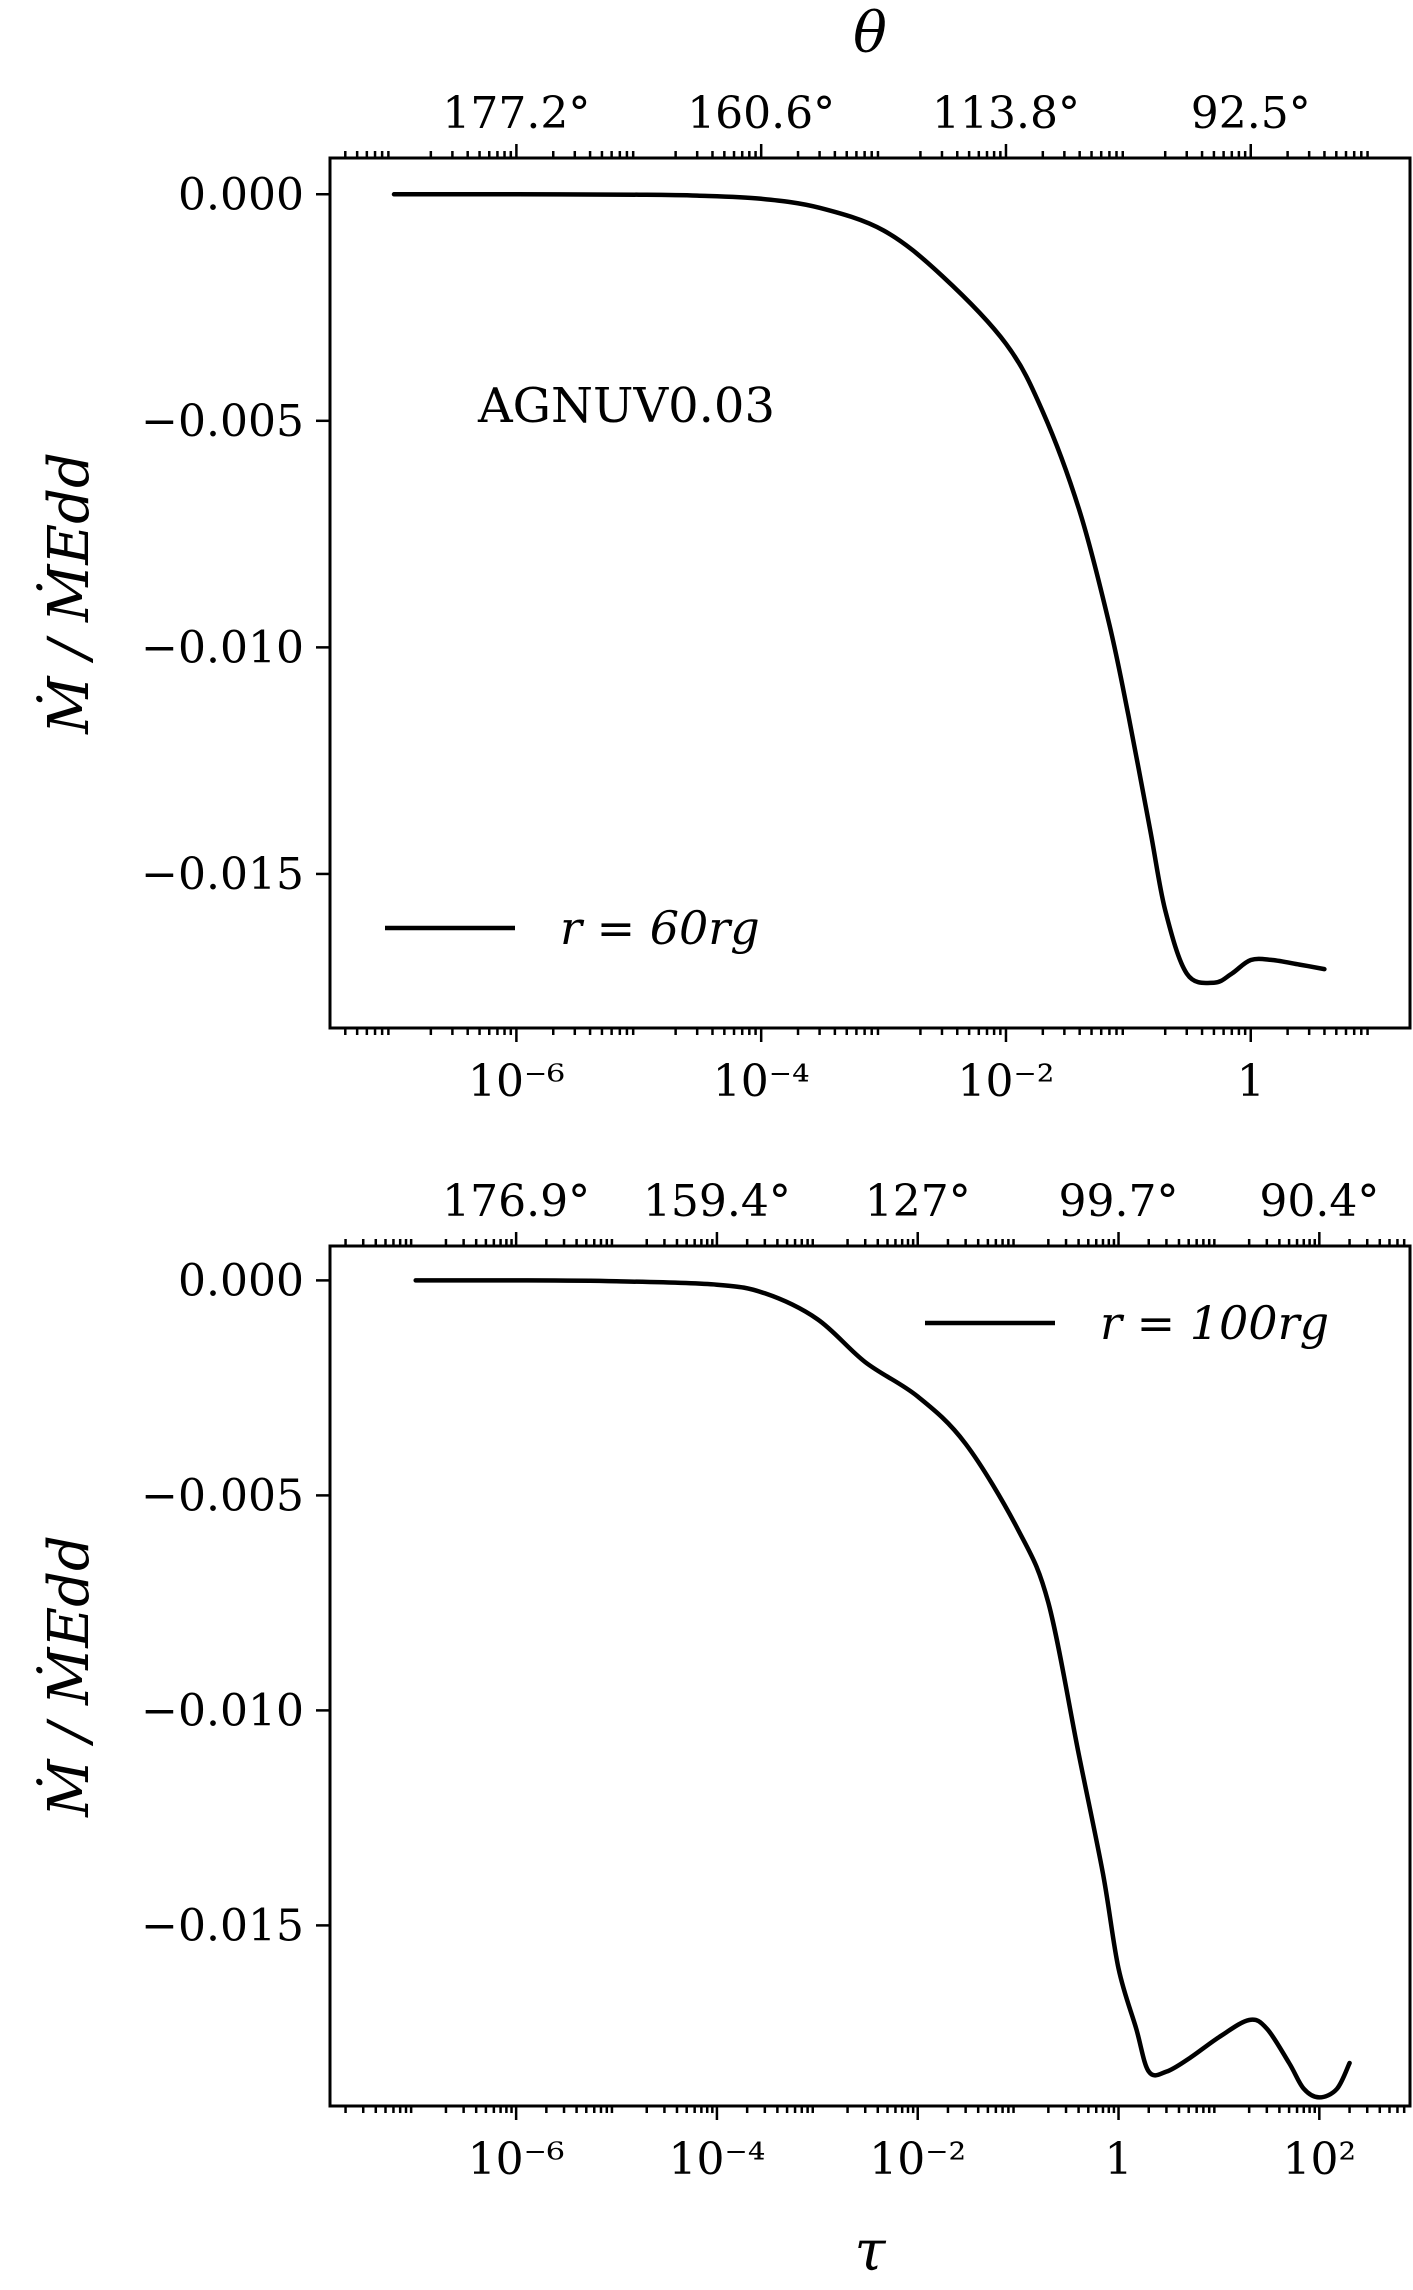 Image resolution: width=1413 pixels, height=2290 pixels. Describe the element at coordinates (241, 194) in the screenshot. I see `top-y-tick-label: 0.000` at that location.